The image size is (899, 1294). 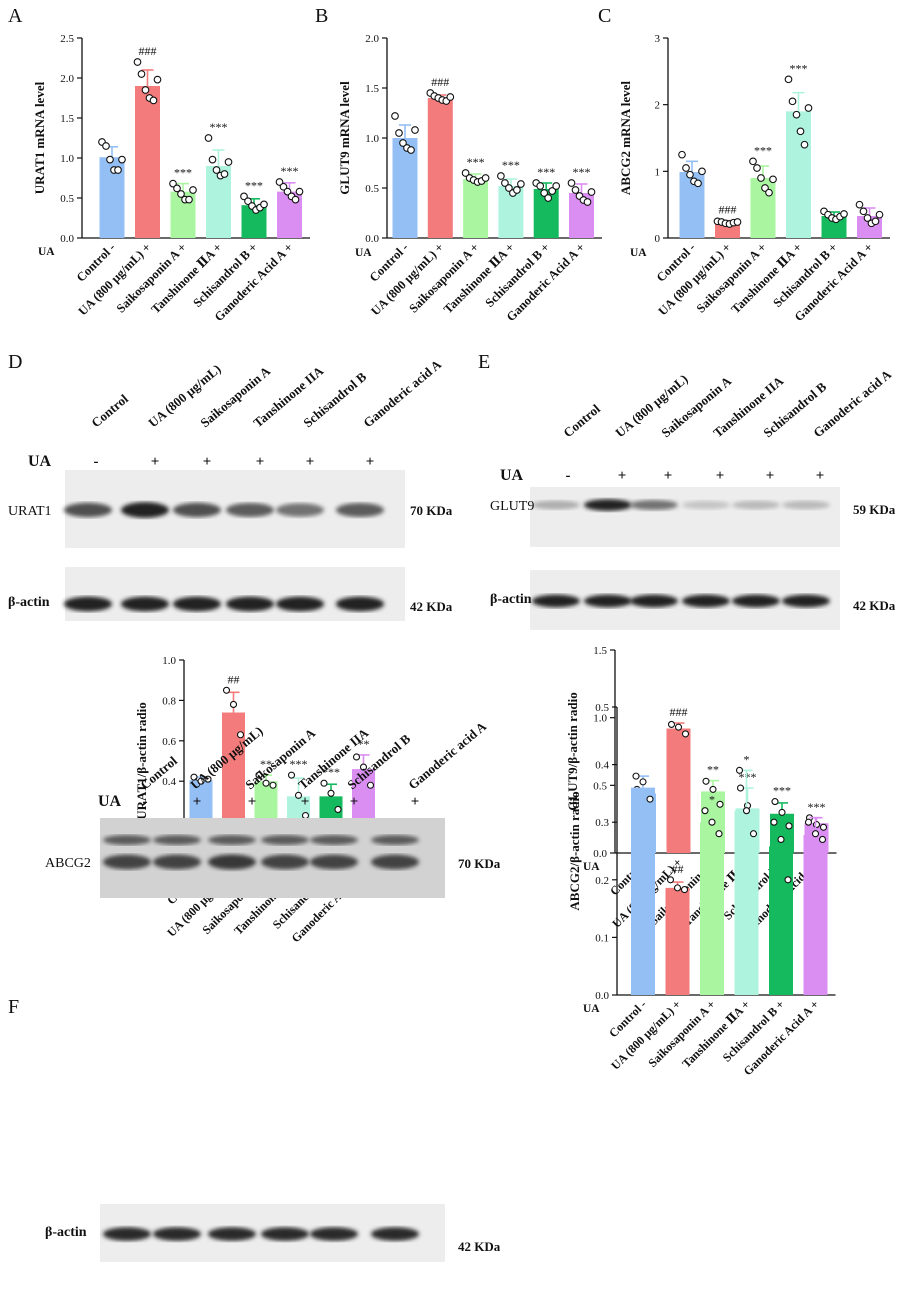 I want to click on y-axis-label: URAT1 mRNA level, so click(x=39, y=137).